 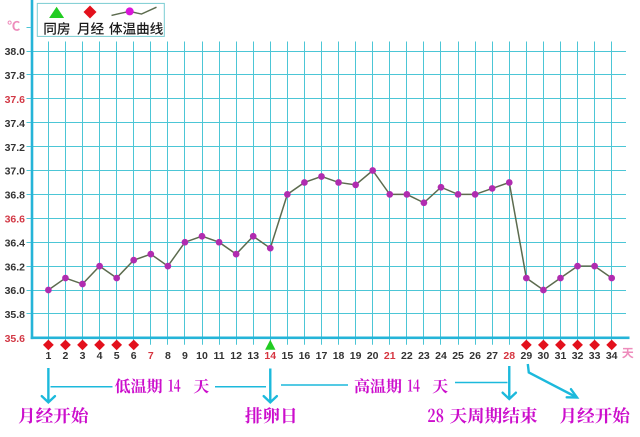 I want to click on svg-text: 4, so click(x=100, y=356).